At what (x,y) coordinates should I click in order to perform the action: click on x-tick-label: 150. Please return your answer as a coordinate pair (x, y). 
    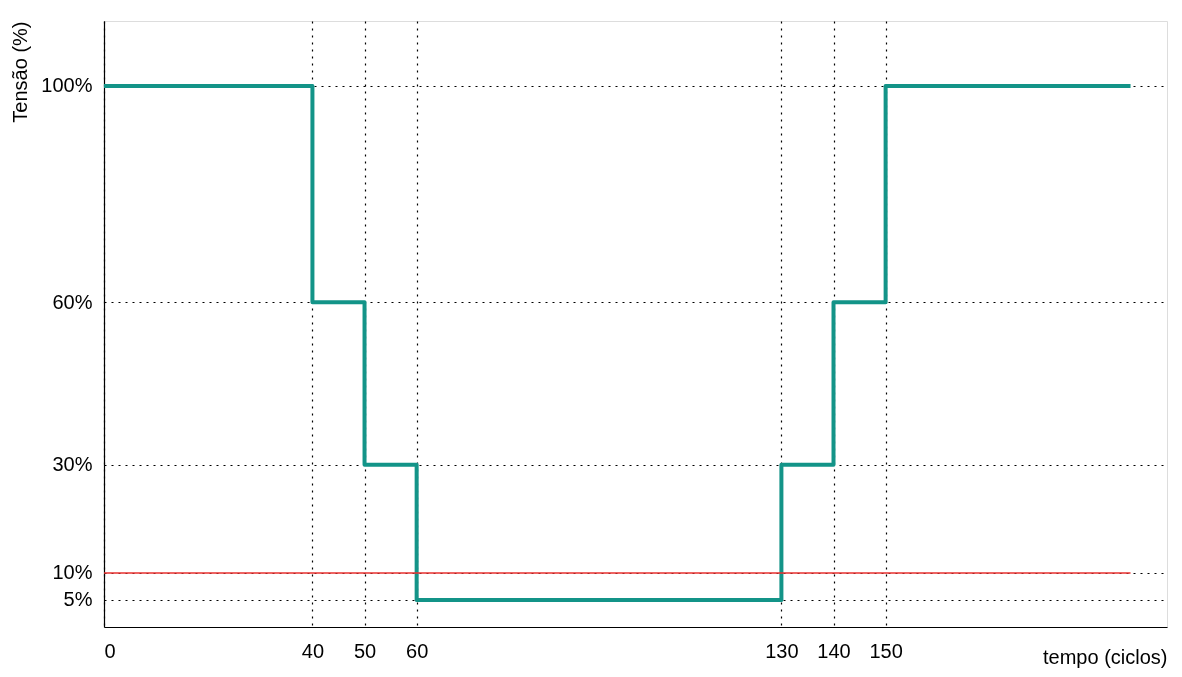
    Looking at the image, I should click on (886, 650).